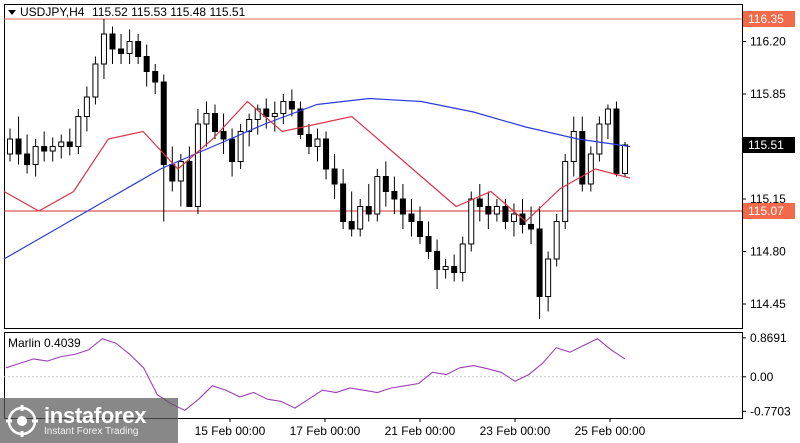 The height and width of the screenshot is (443, 800). What do you see at coordinates (768, 42) in the screenshot?
I see `y-tick-label: 116.20` at bounding box center [768, 42].